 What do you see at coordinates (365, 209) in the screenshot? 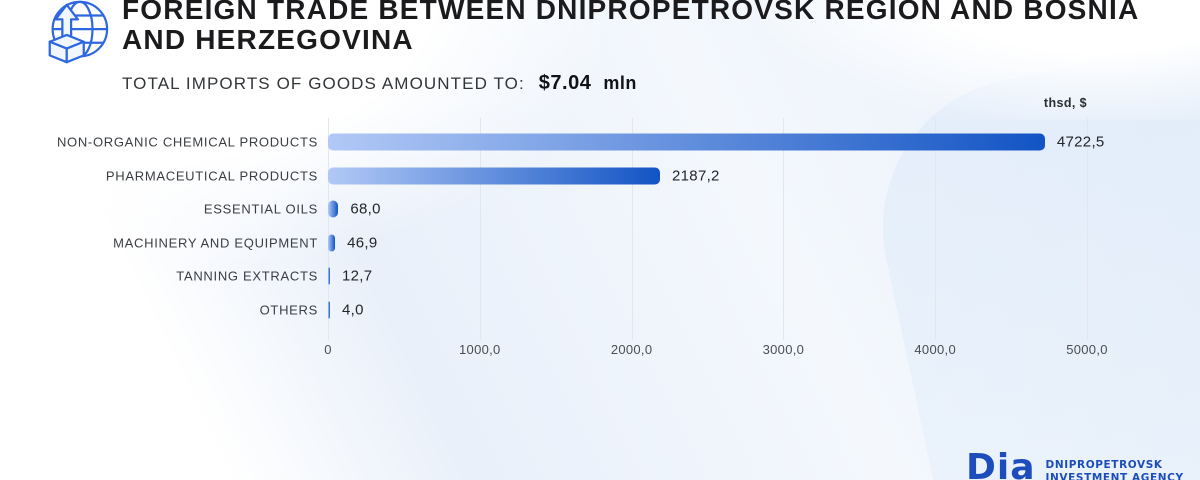
I see `value-label: 68,0` at bounding box center [365, 209].